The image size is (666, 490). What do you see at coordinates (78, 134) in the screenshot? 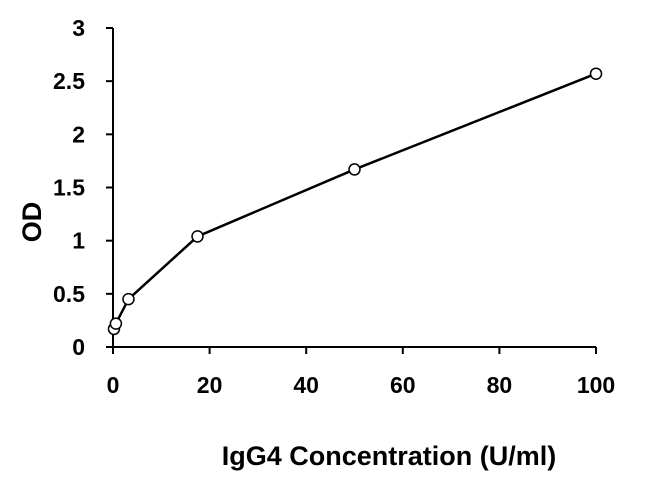
I see `y-tick-label: 2` at bounding box center [78, 134].